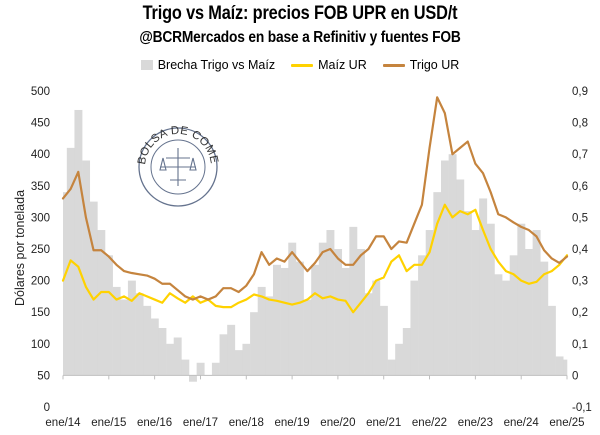  What do you see at coordinates (342, 65) in the screenshot?
I see `legend-label-maiz: Maíz UR` at bounding box center [342, 65].